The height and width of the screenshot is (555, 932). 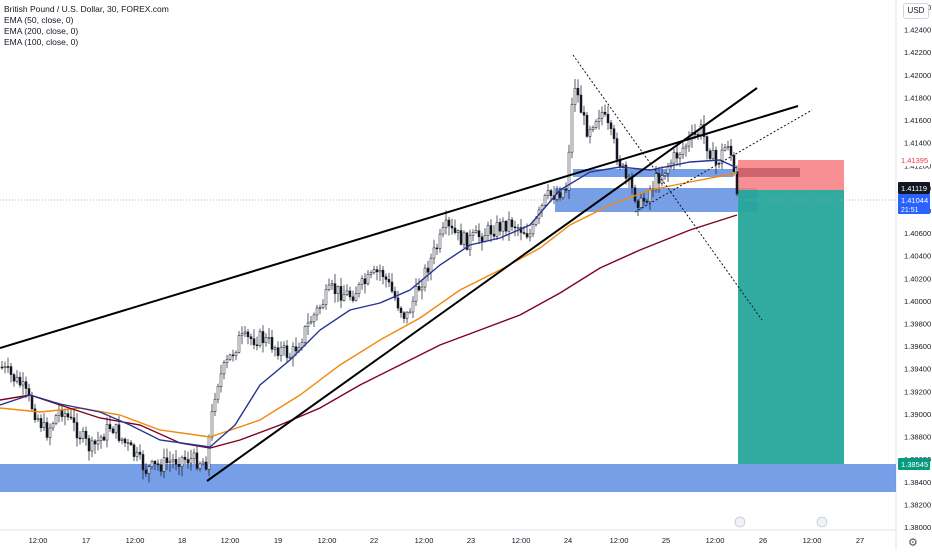 I want to click on x-tick-label: 27, so click(x=860, y=540).